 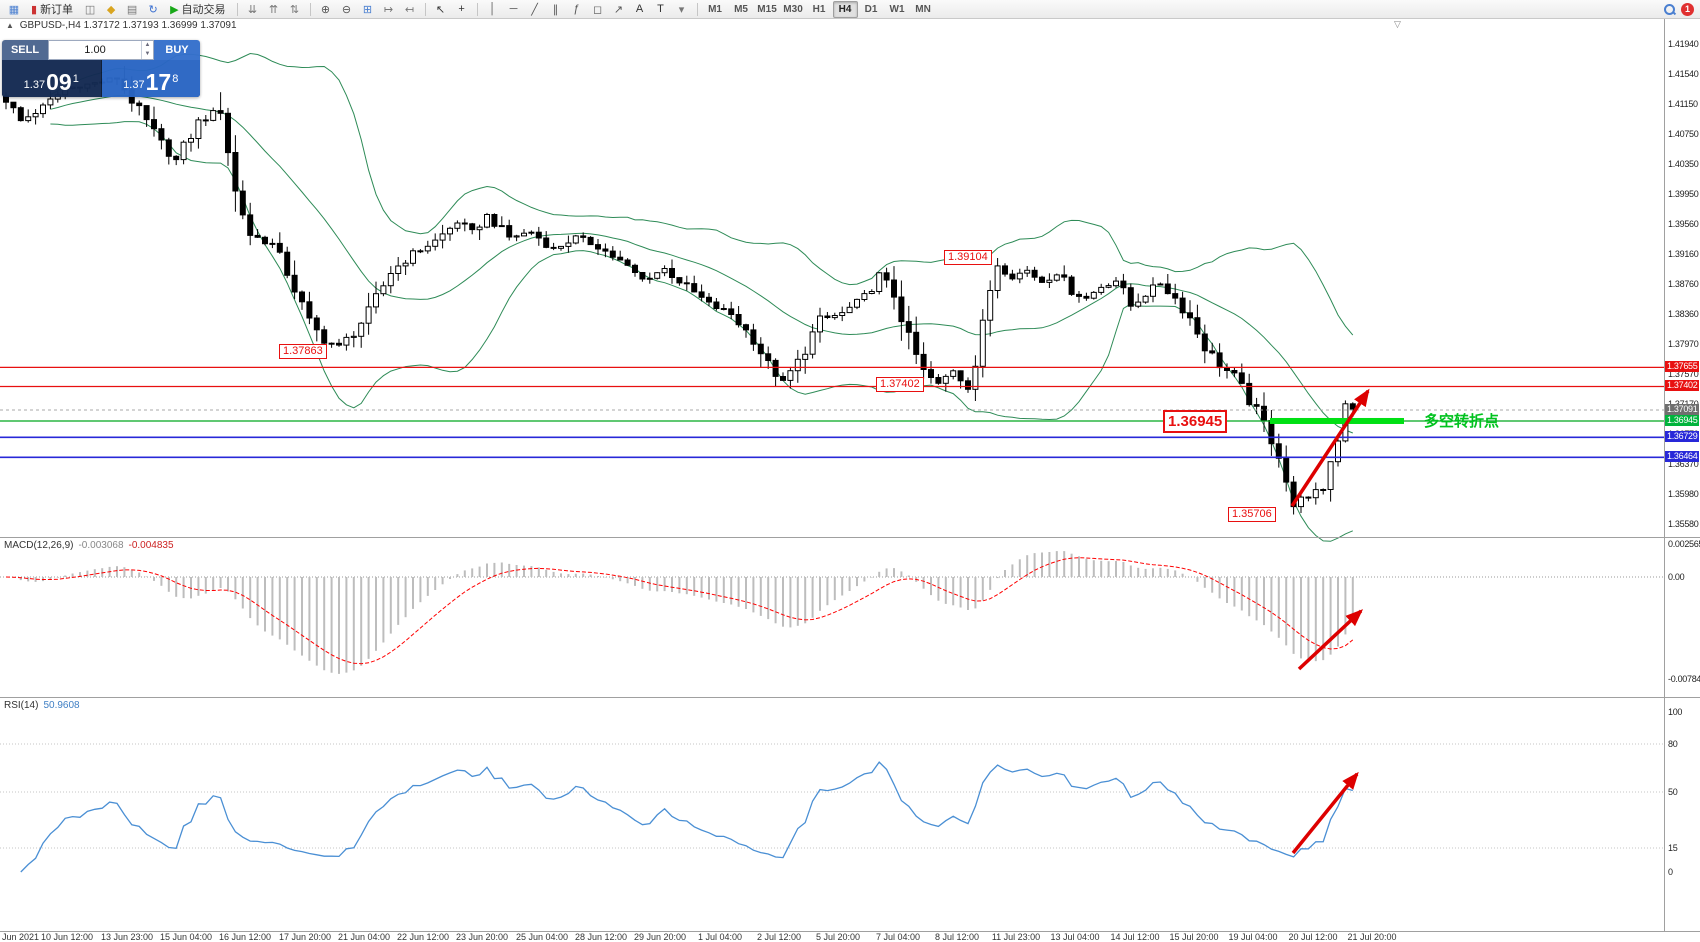 I want to click on time-axis-label: 11 Jul 23:00, so click(x=1016, y=937).